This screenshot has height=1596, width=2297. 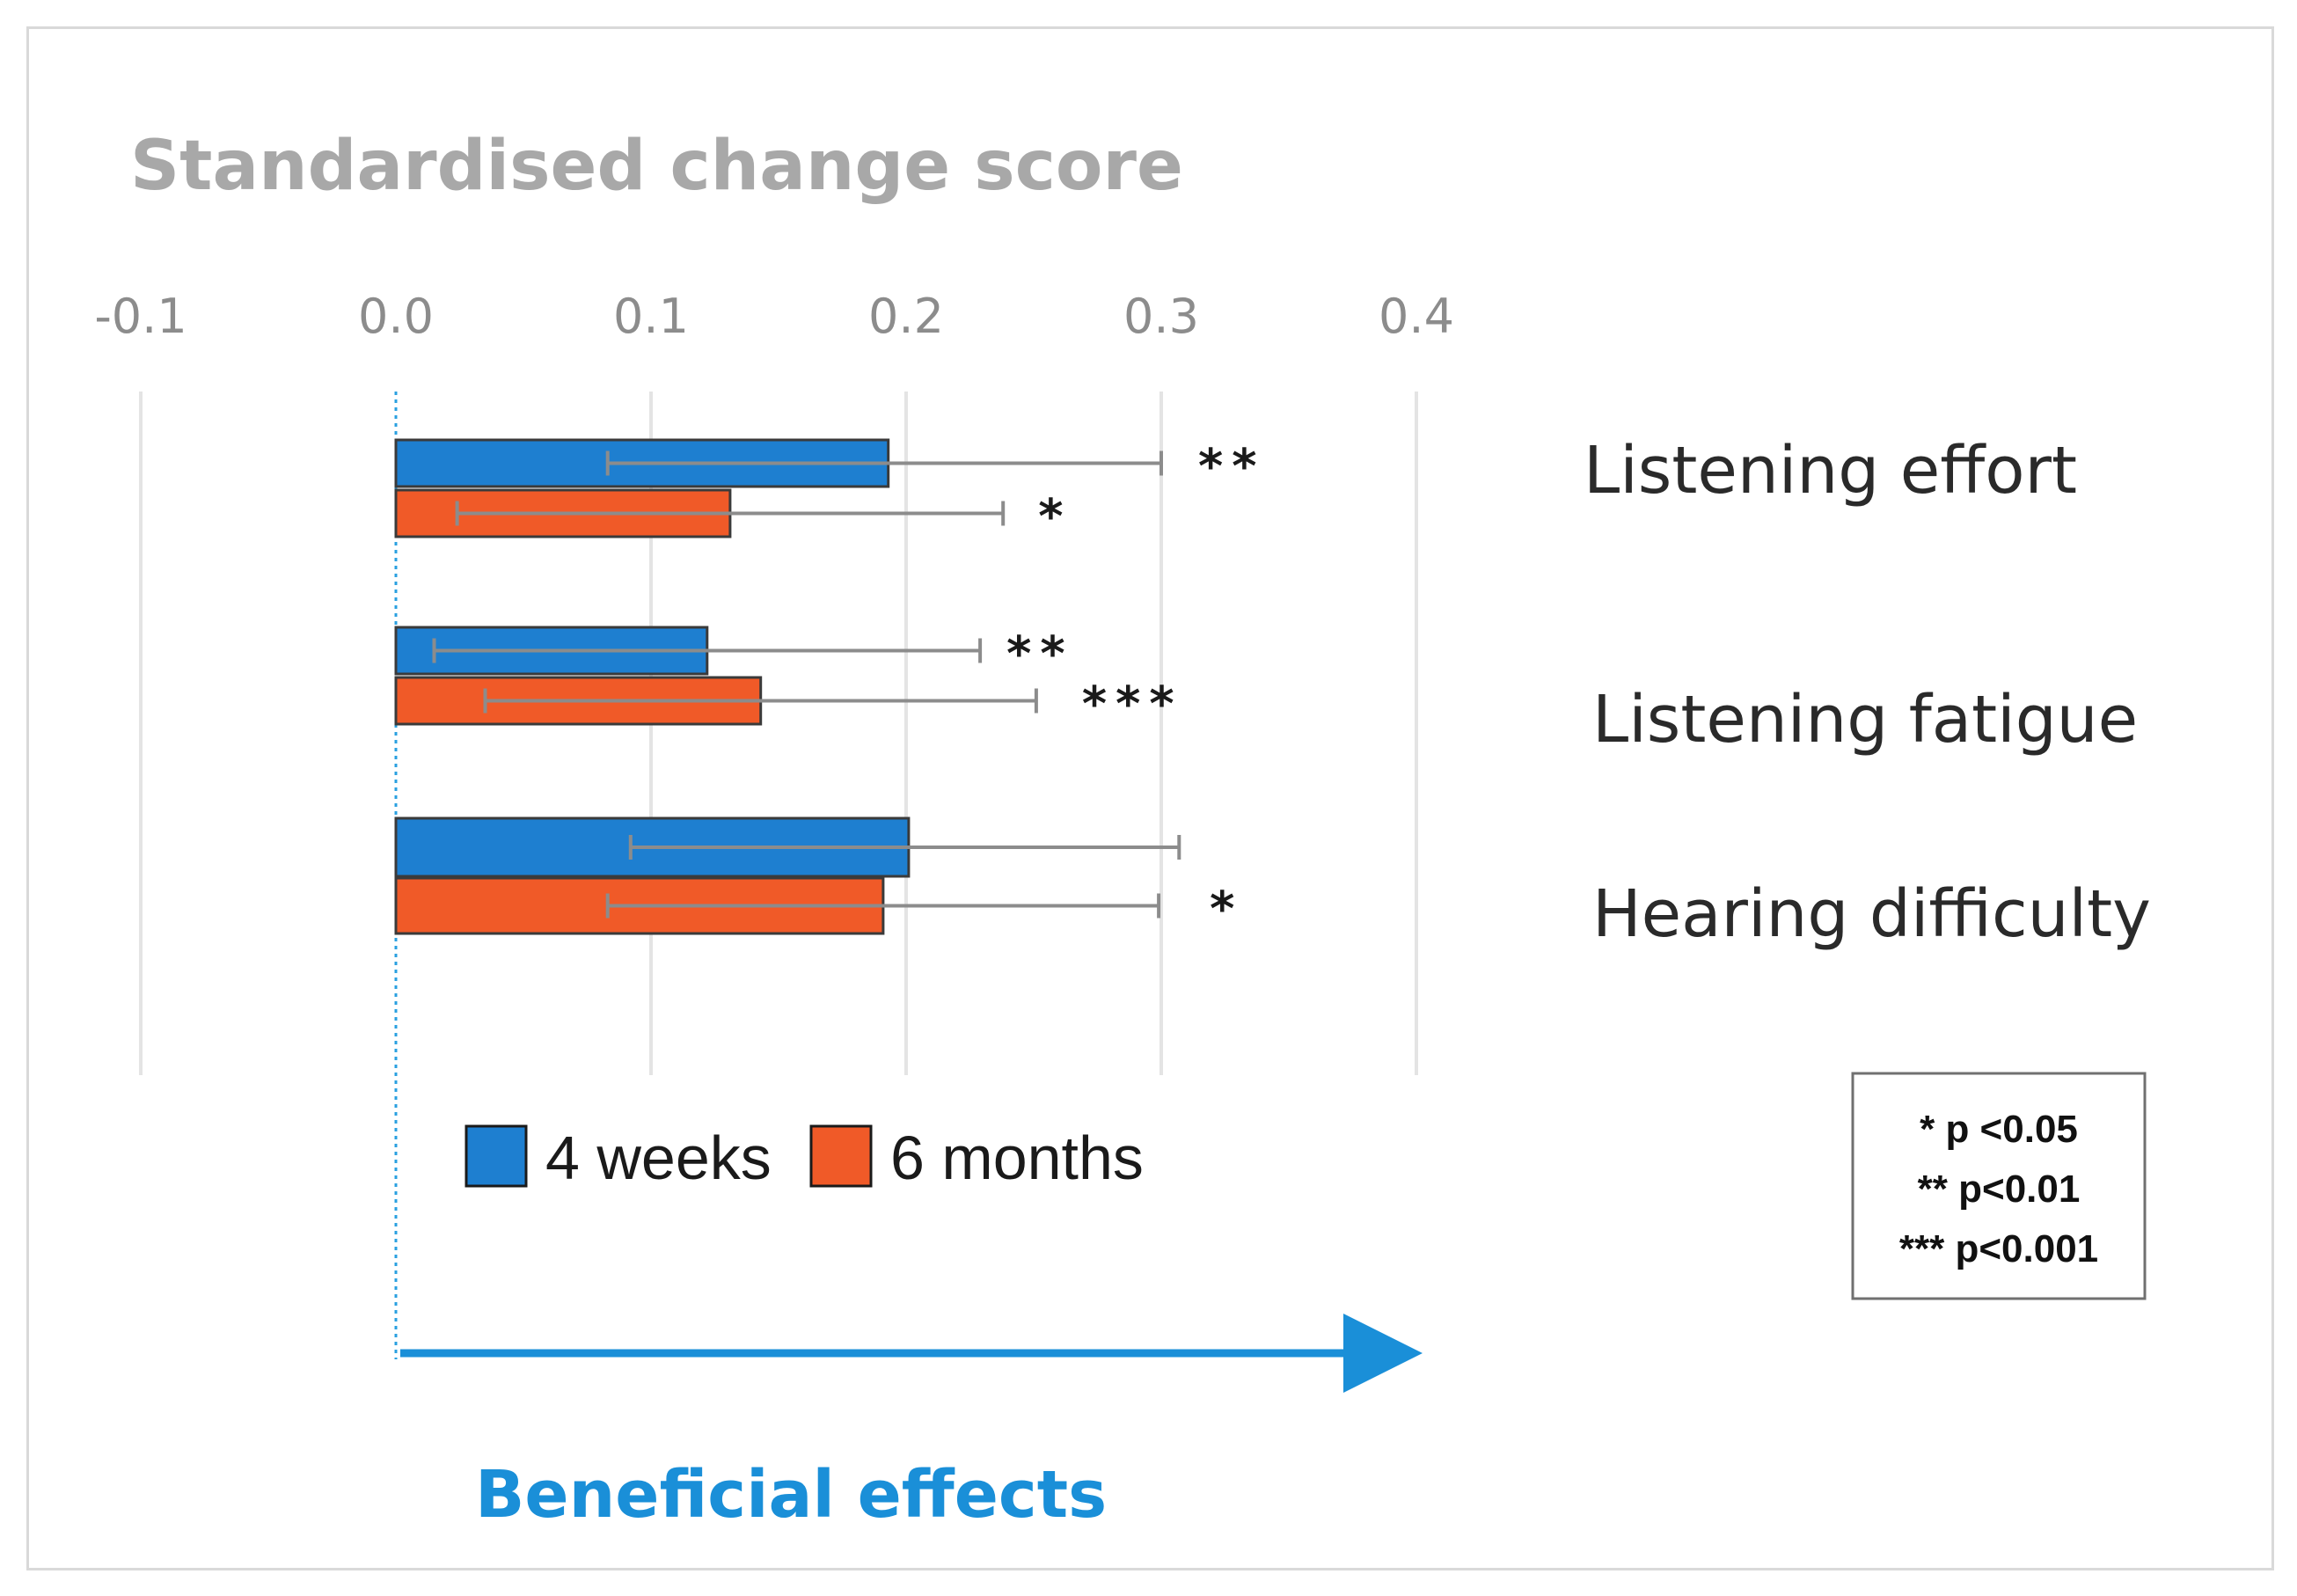 What do you see at coordinates (884, 463) in the screenshot?
I see `error-bar-listening-effort-4-weeks` at bounding box center [884, 463].